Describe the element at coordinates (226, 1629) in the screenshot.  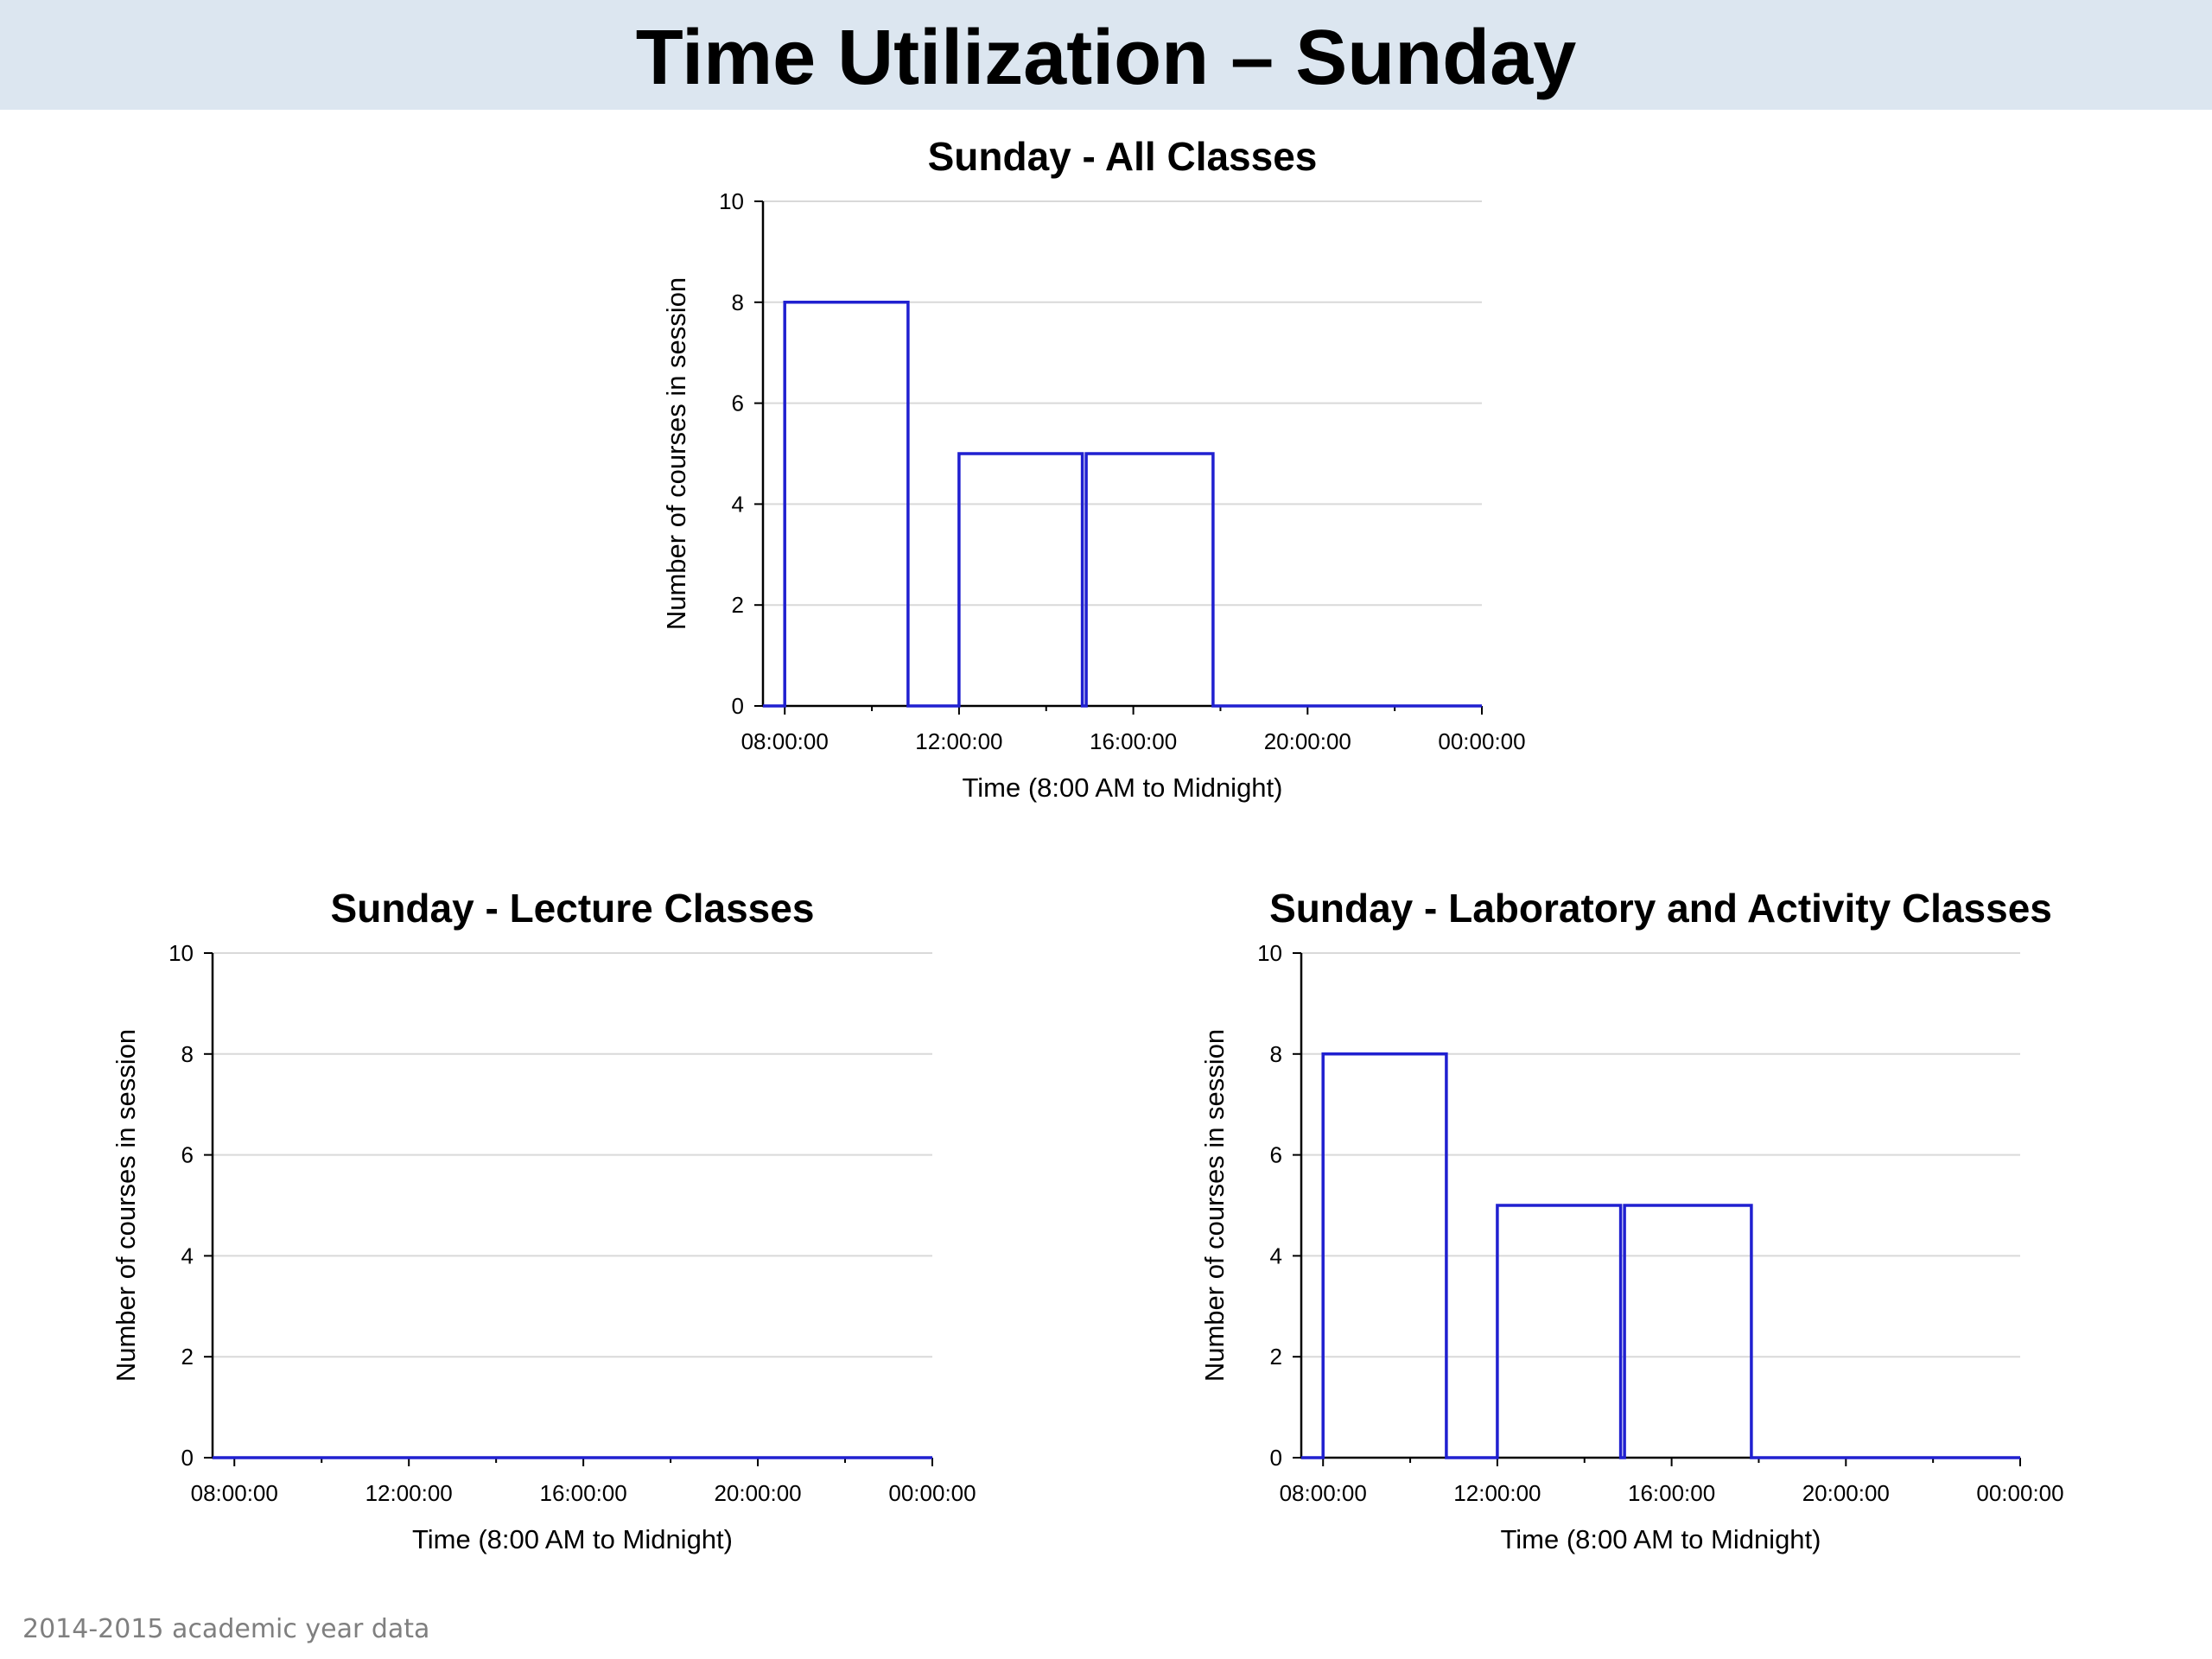
I see `footer-note: 2014-2015 academic year data` at that location.